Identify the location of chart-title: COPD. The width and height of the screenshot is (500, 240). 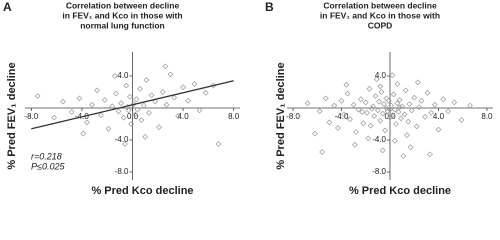
(380, 25).